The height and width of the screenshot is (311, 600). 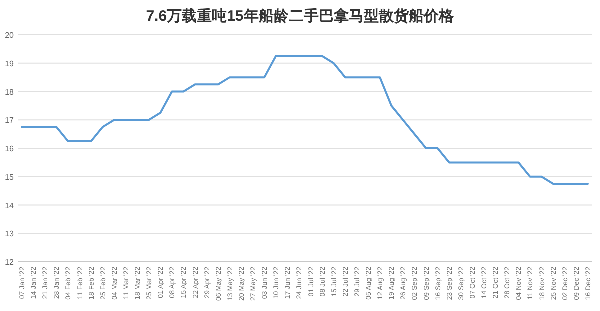 What do you see at coordinates (10, 92) in the screenshot?
I see `y-tick-label: 18` at bounding box center [10, 92].